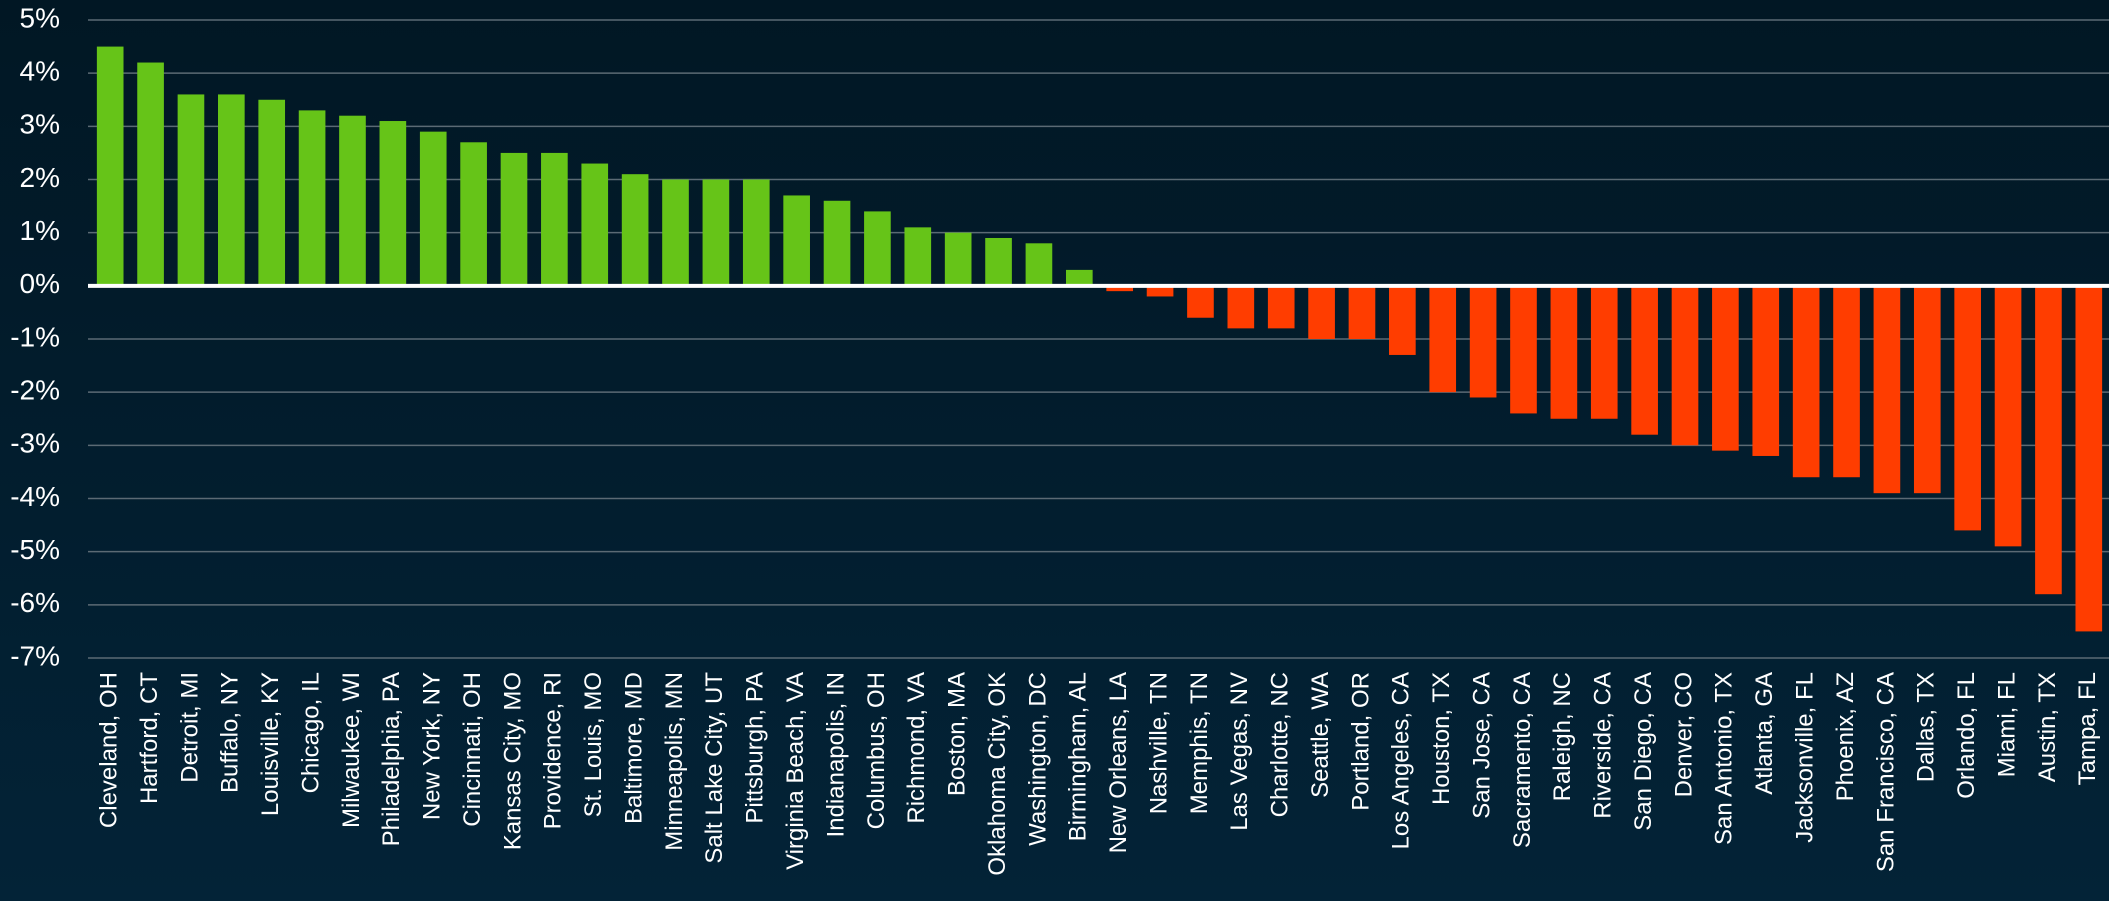 Image resolution: width=2109 pixels, height=901 pixels. I want to click on x-tick-label: Houston, TX, so click(1441, 738).